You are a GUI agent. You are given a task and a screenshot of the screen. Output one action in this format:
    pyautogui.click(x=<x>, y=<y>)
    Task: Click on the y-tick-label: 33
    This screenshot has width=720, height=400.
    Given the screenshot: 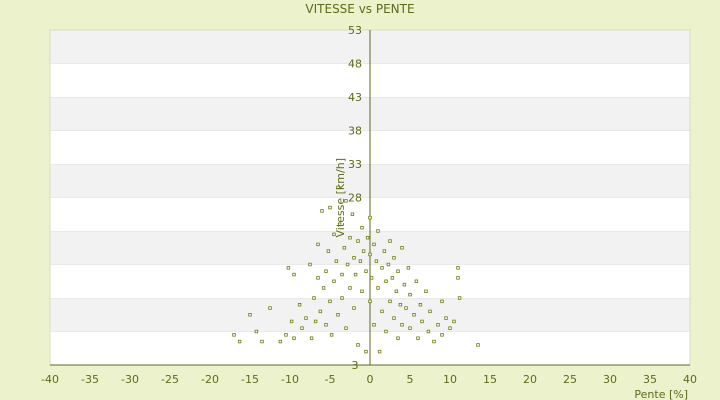 What is the action you would take?
    pyautogui.click(x=355, y=164)
    